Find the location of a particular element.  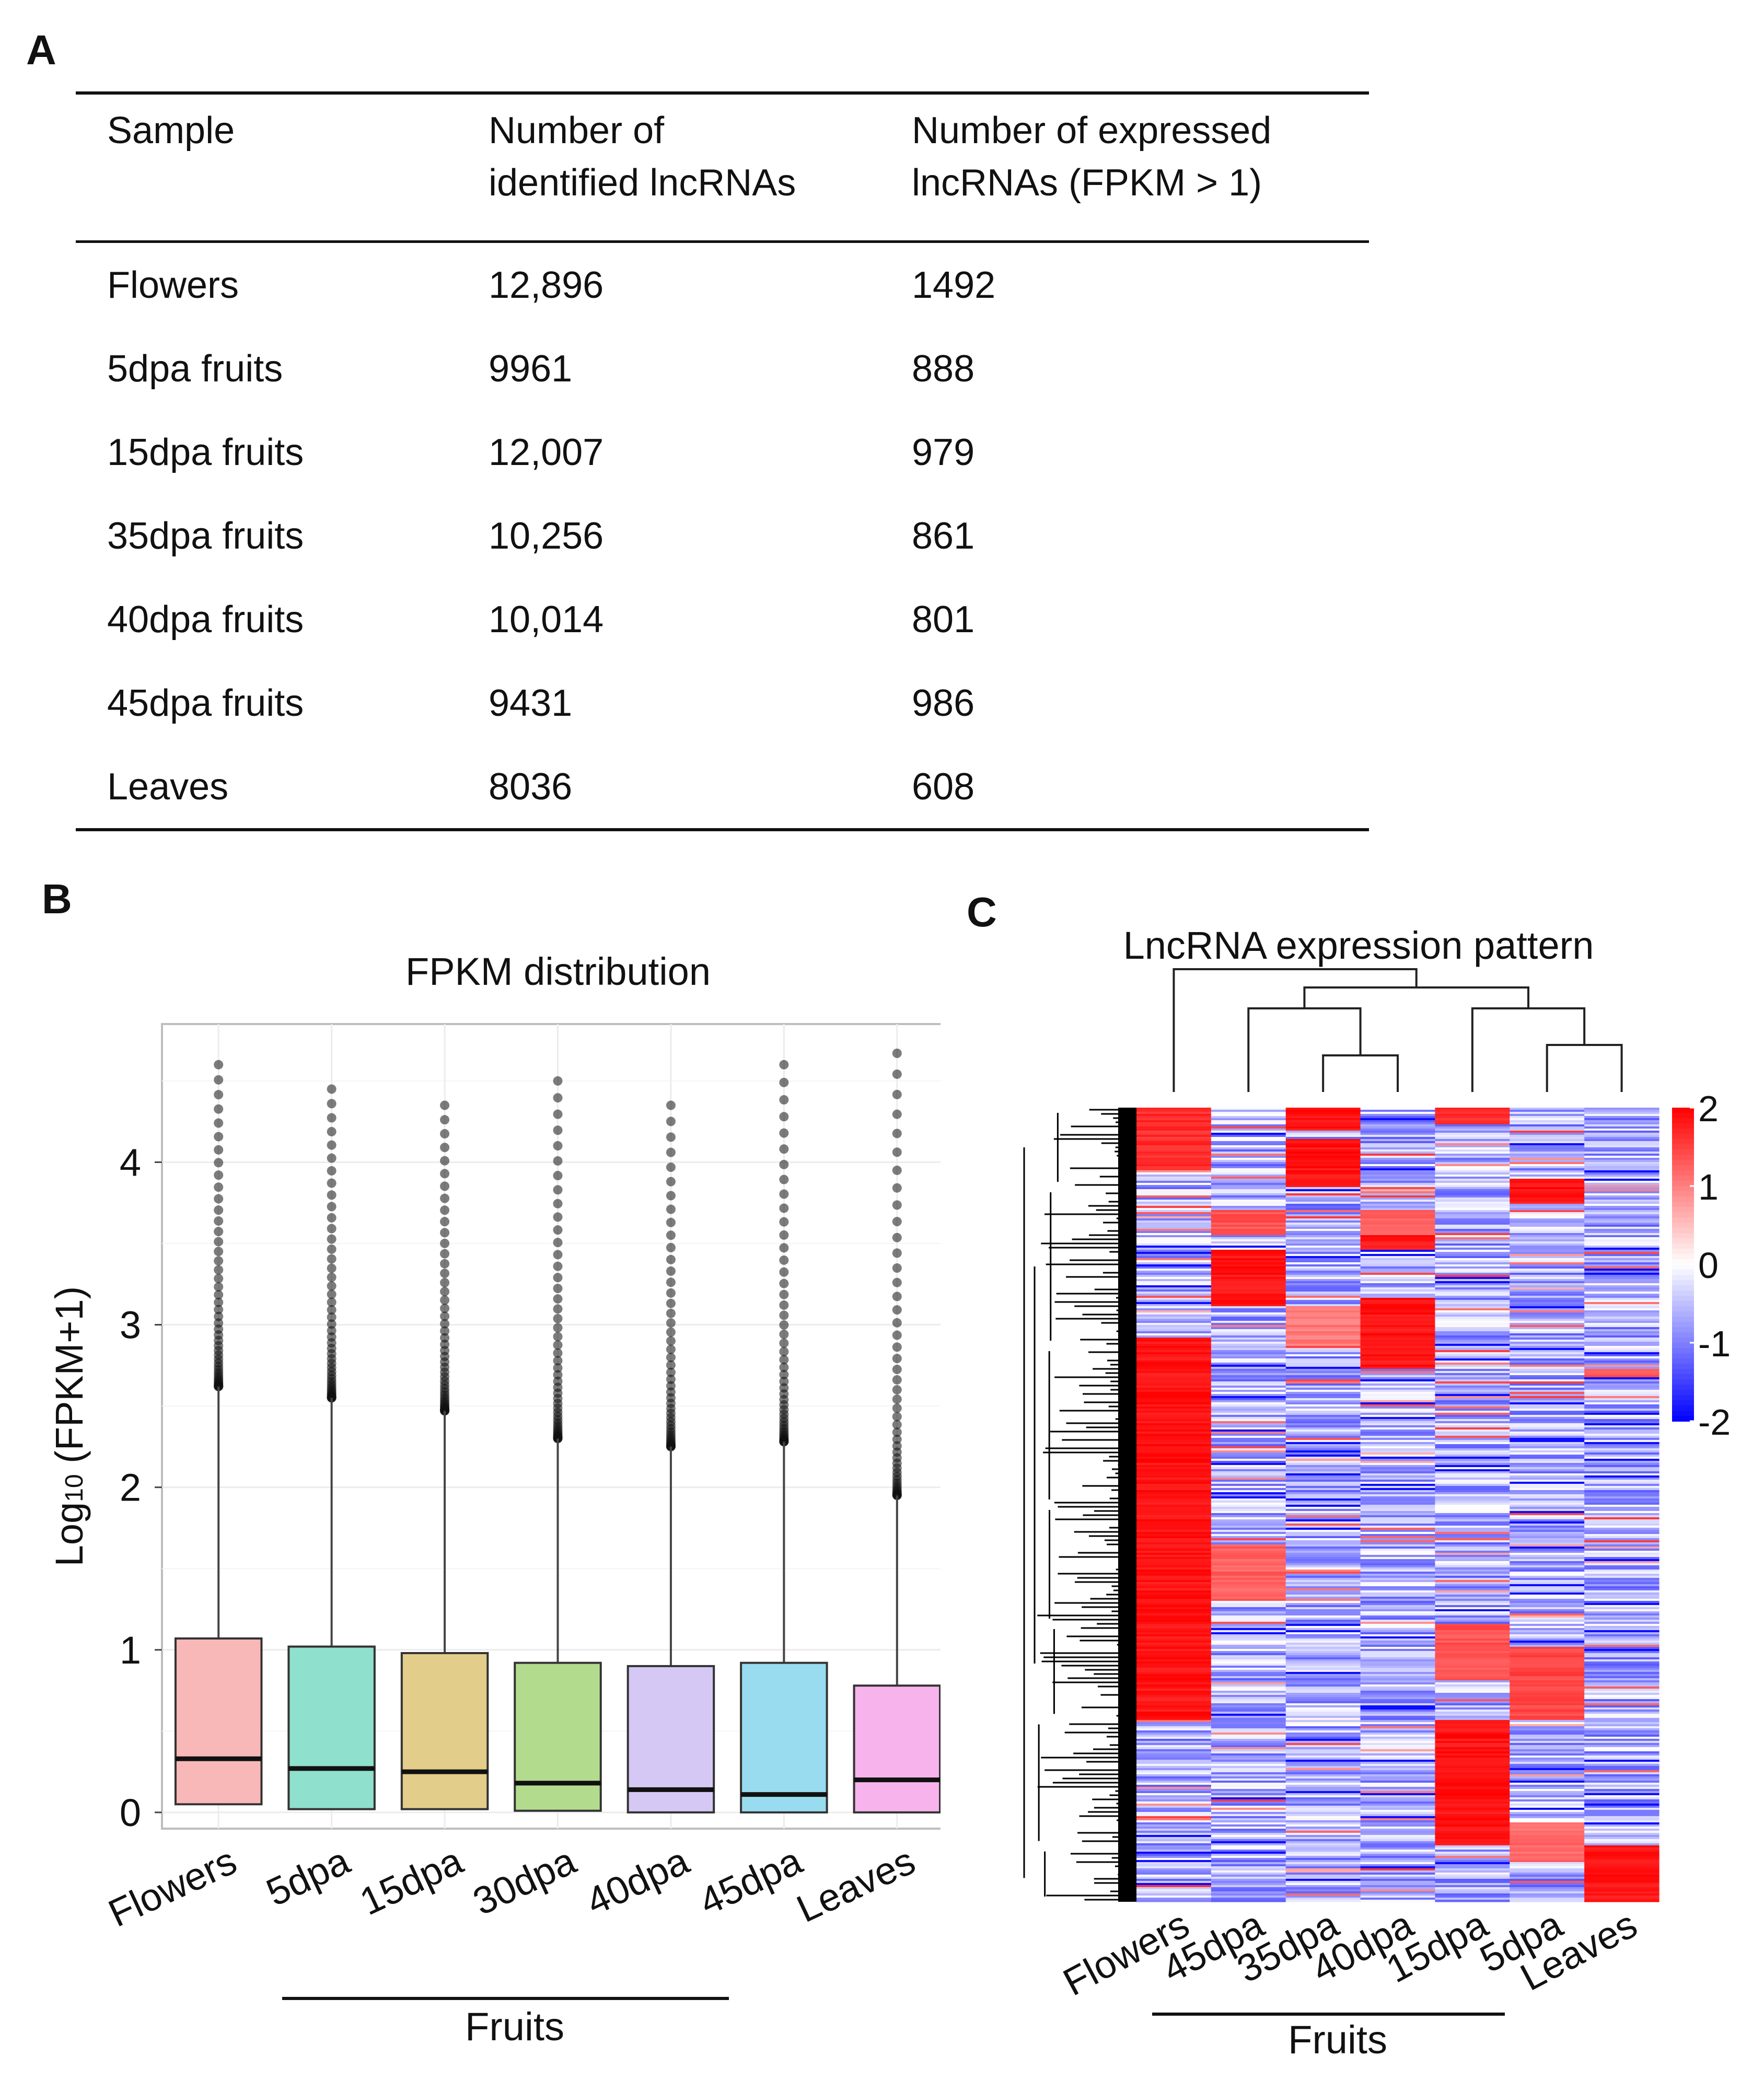

box-body is located at coordinates (784, 1737).